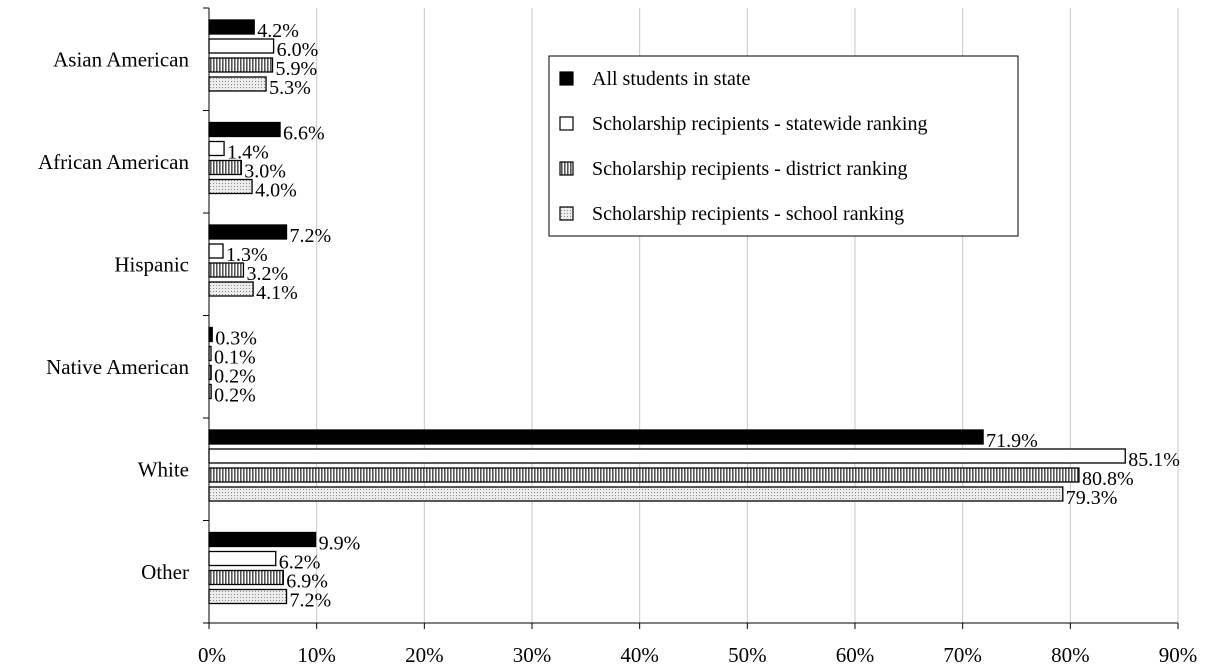 This screenshot has height=668, width=1208. Describe the element at coordinates (248, 153) in the screenshot. I see `data-label: 1.4%` at that location.